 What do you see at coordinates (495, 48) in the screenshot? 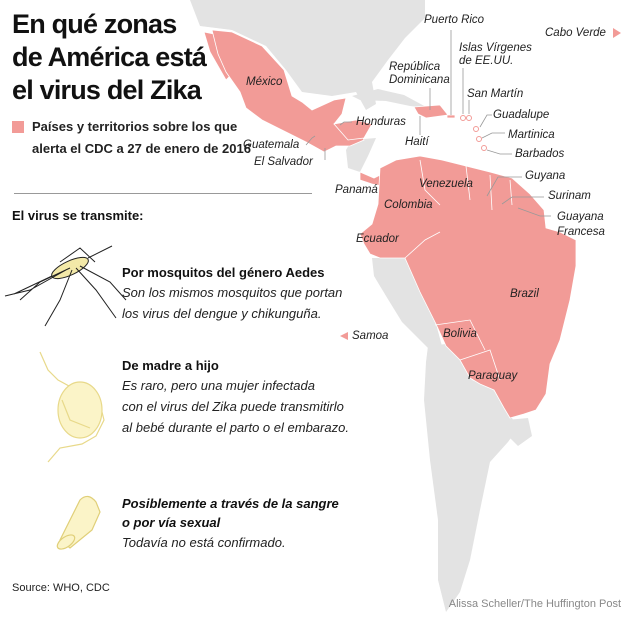
I see `label-line: Islas Vírgenes` at bounding box center [495, 48].